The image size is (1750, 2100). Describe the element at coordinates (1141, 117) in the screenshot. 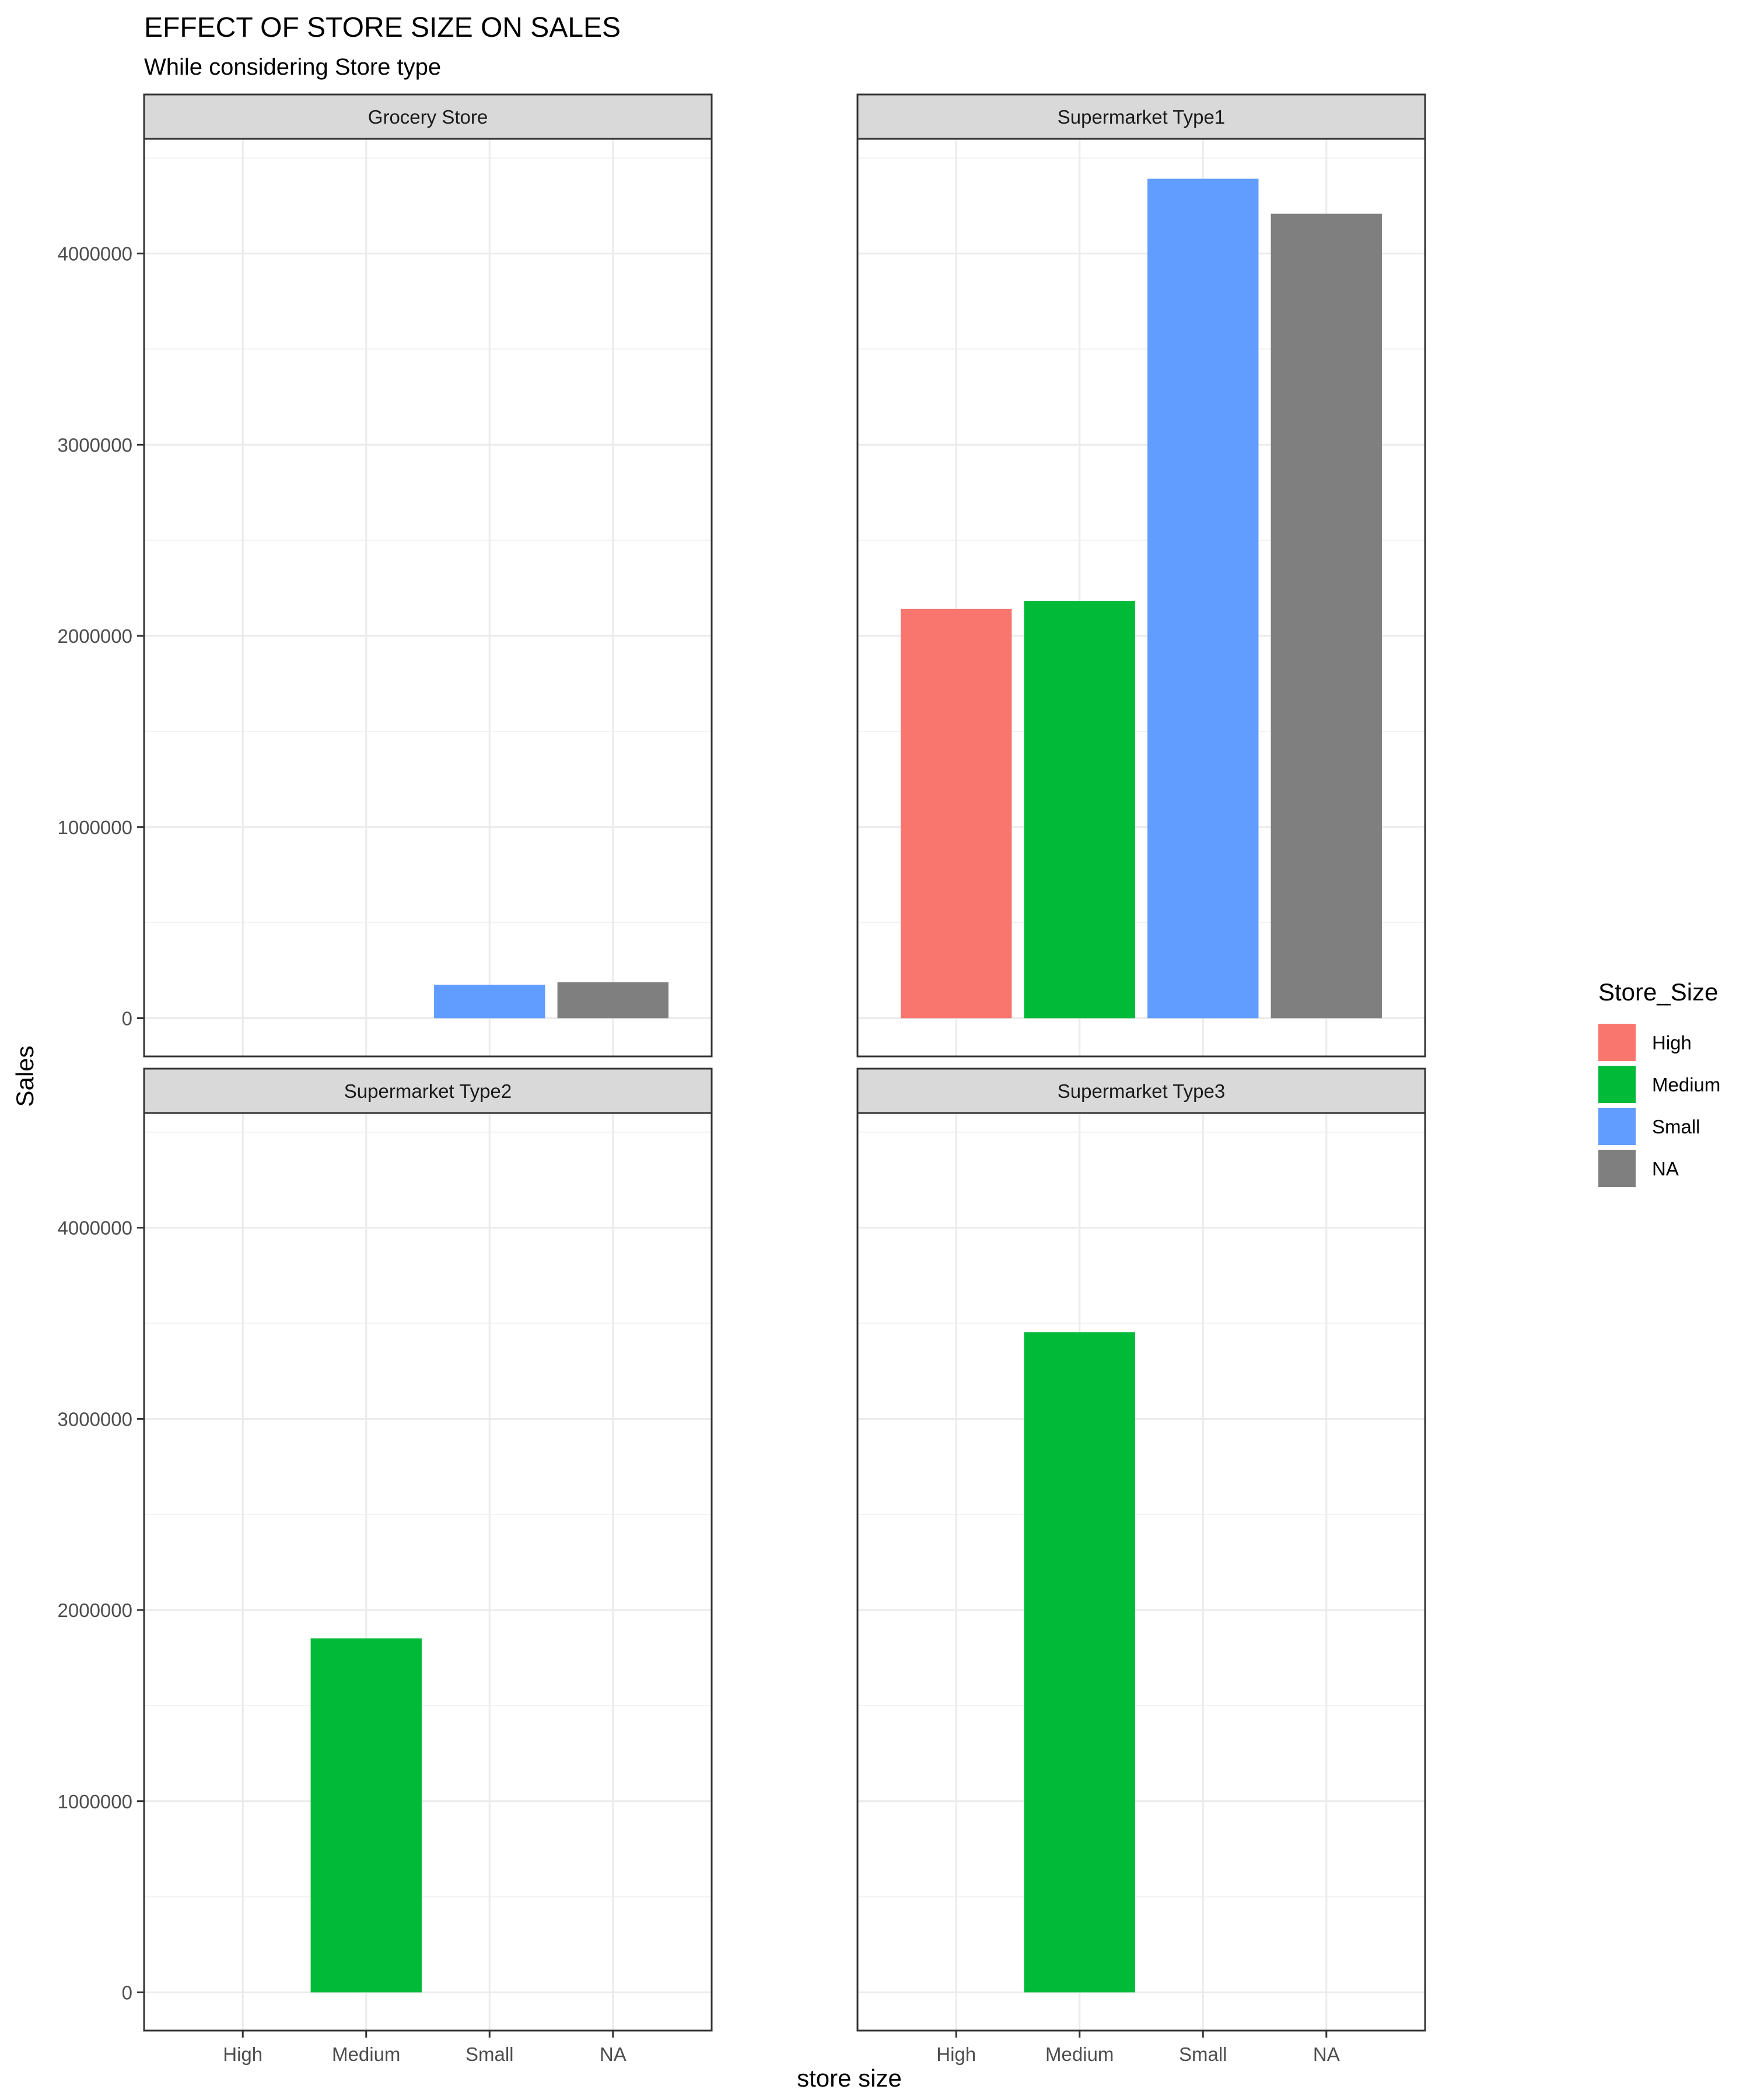

I see `facet-strip-label: Supermarket Type1` at that location.